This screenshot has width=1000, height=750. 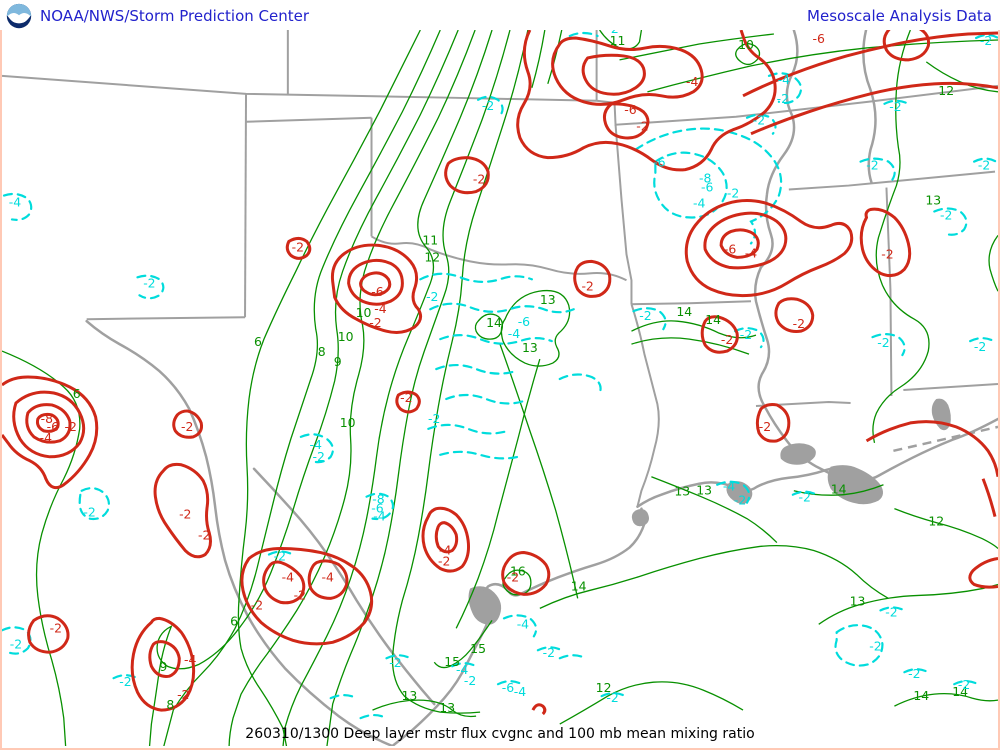 I want to click on barrier-islands, so click(x=945, y=439).